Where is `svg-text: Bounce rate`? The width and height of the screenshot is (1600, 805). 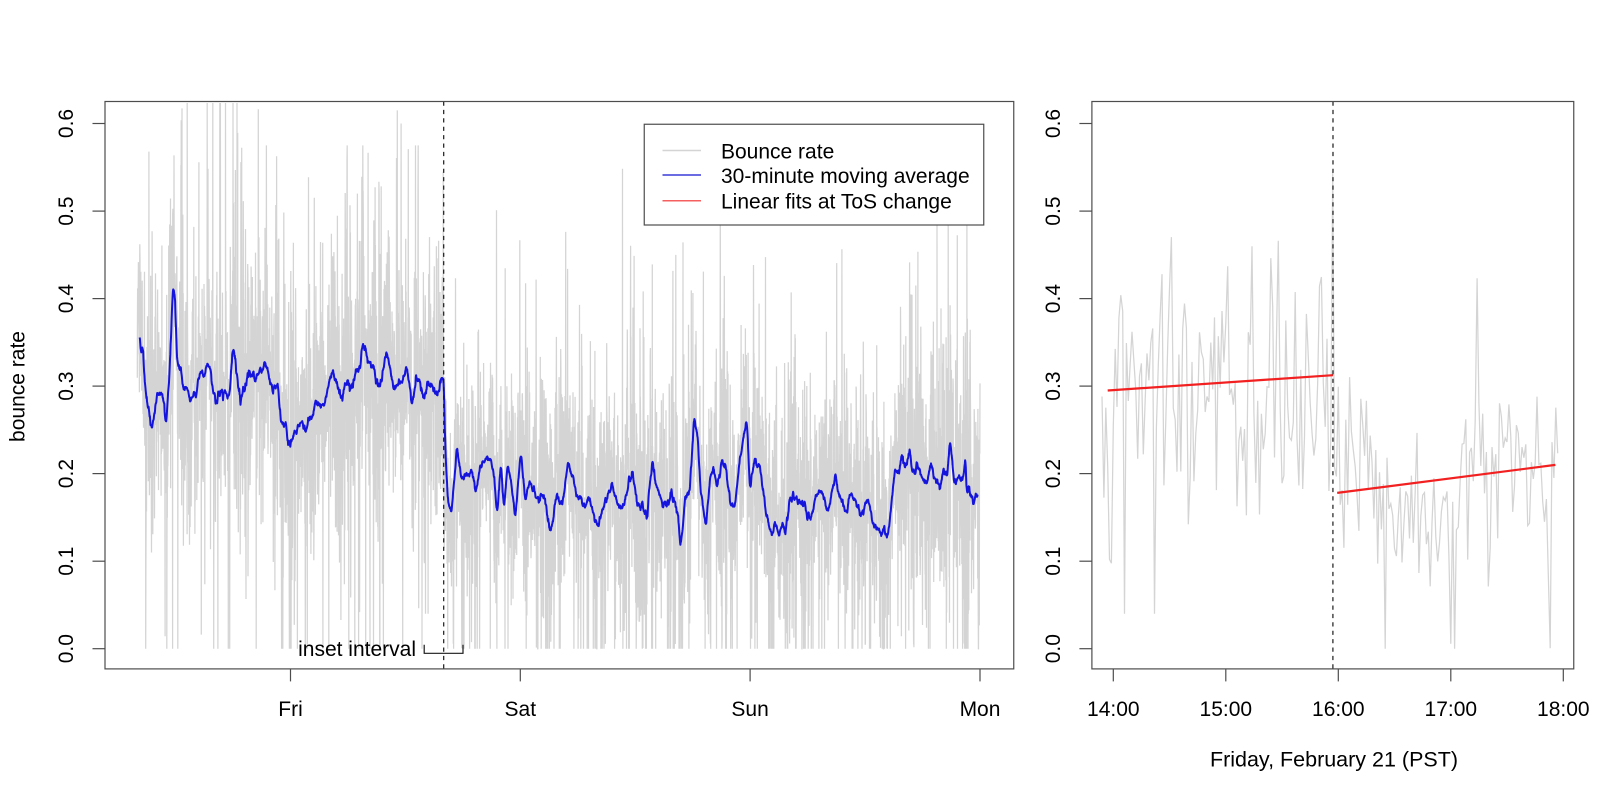
svg-text: Bounce rate is located at coordinates (777, 151).